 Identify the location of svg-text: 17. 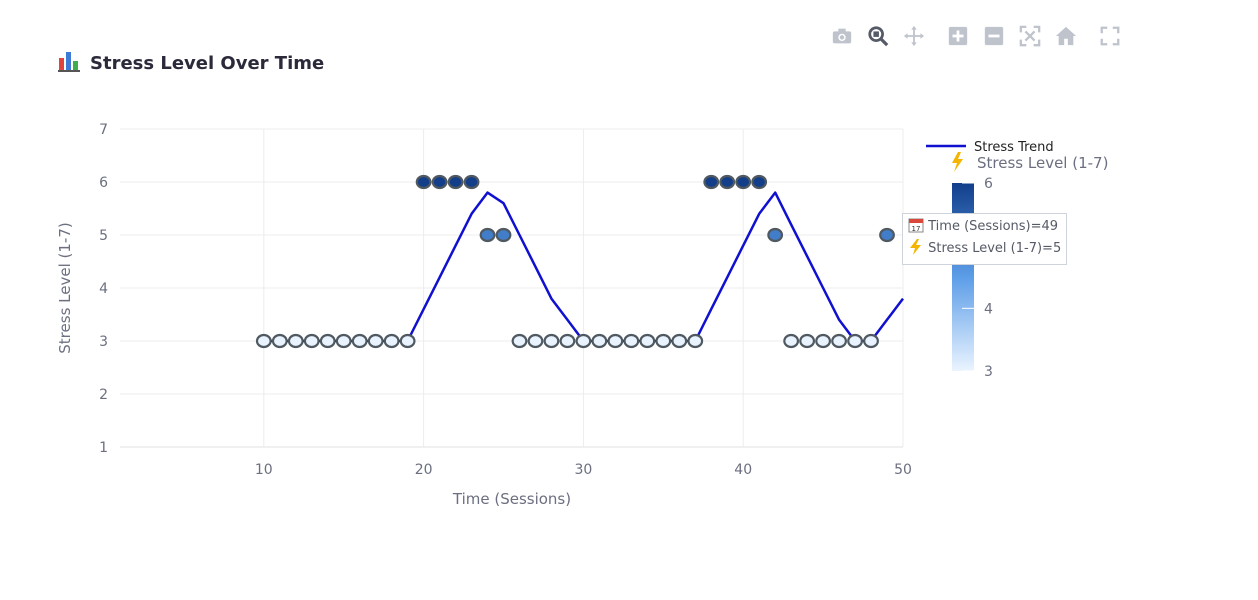
(916, 229).